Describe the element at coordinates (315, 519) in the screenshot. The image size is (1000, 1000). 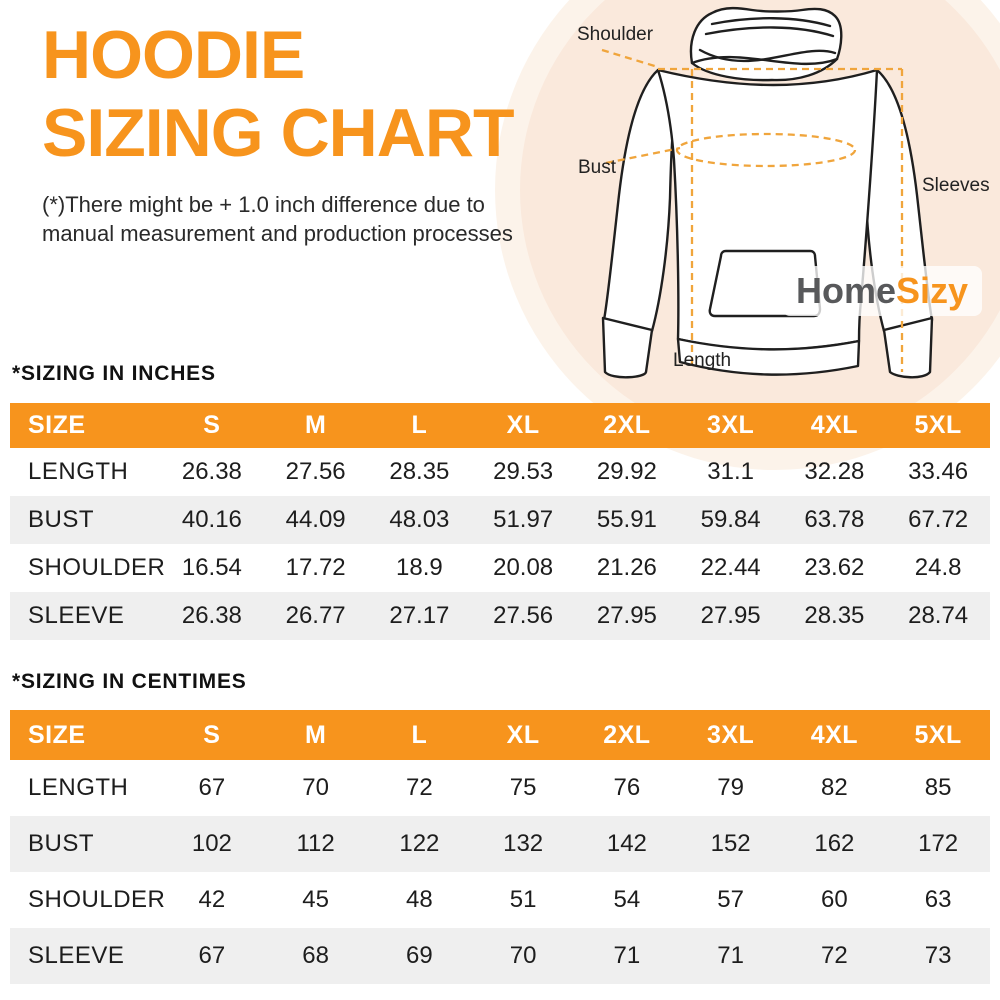
I see `size-value: 44.09` at that location.